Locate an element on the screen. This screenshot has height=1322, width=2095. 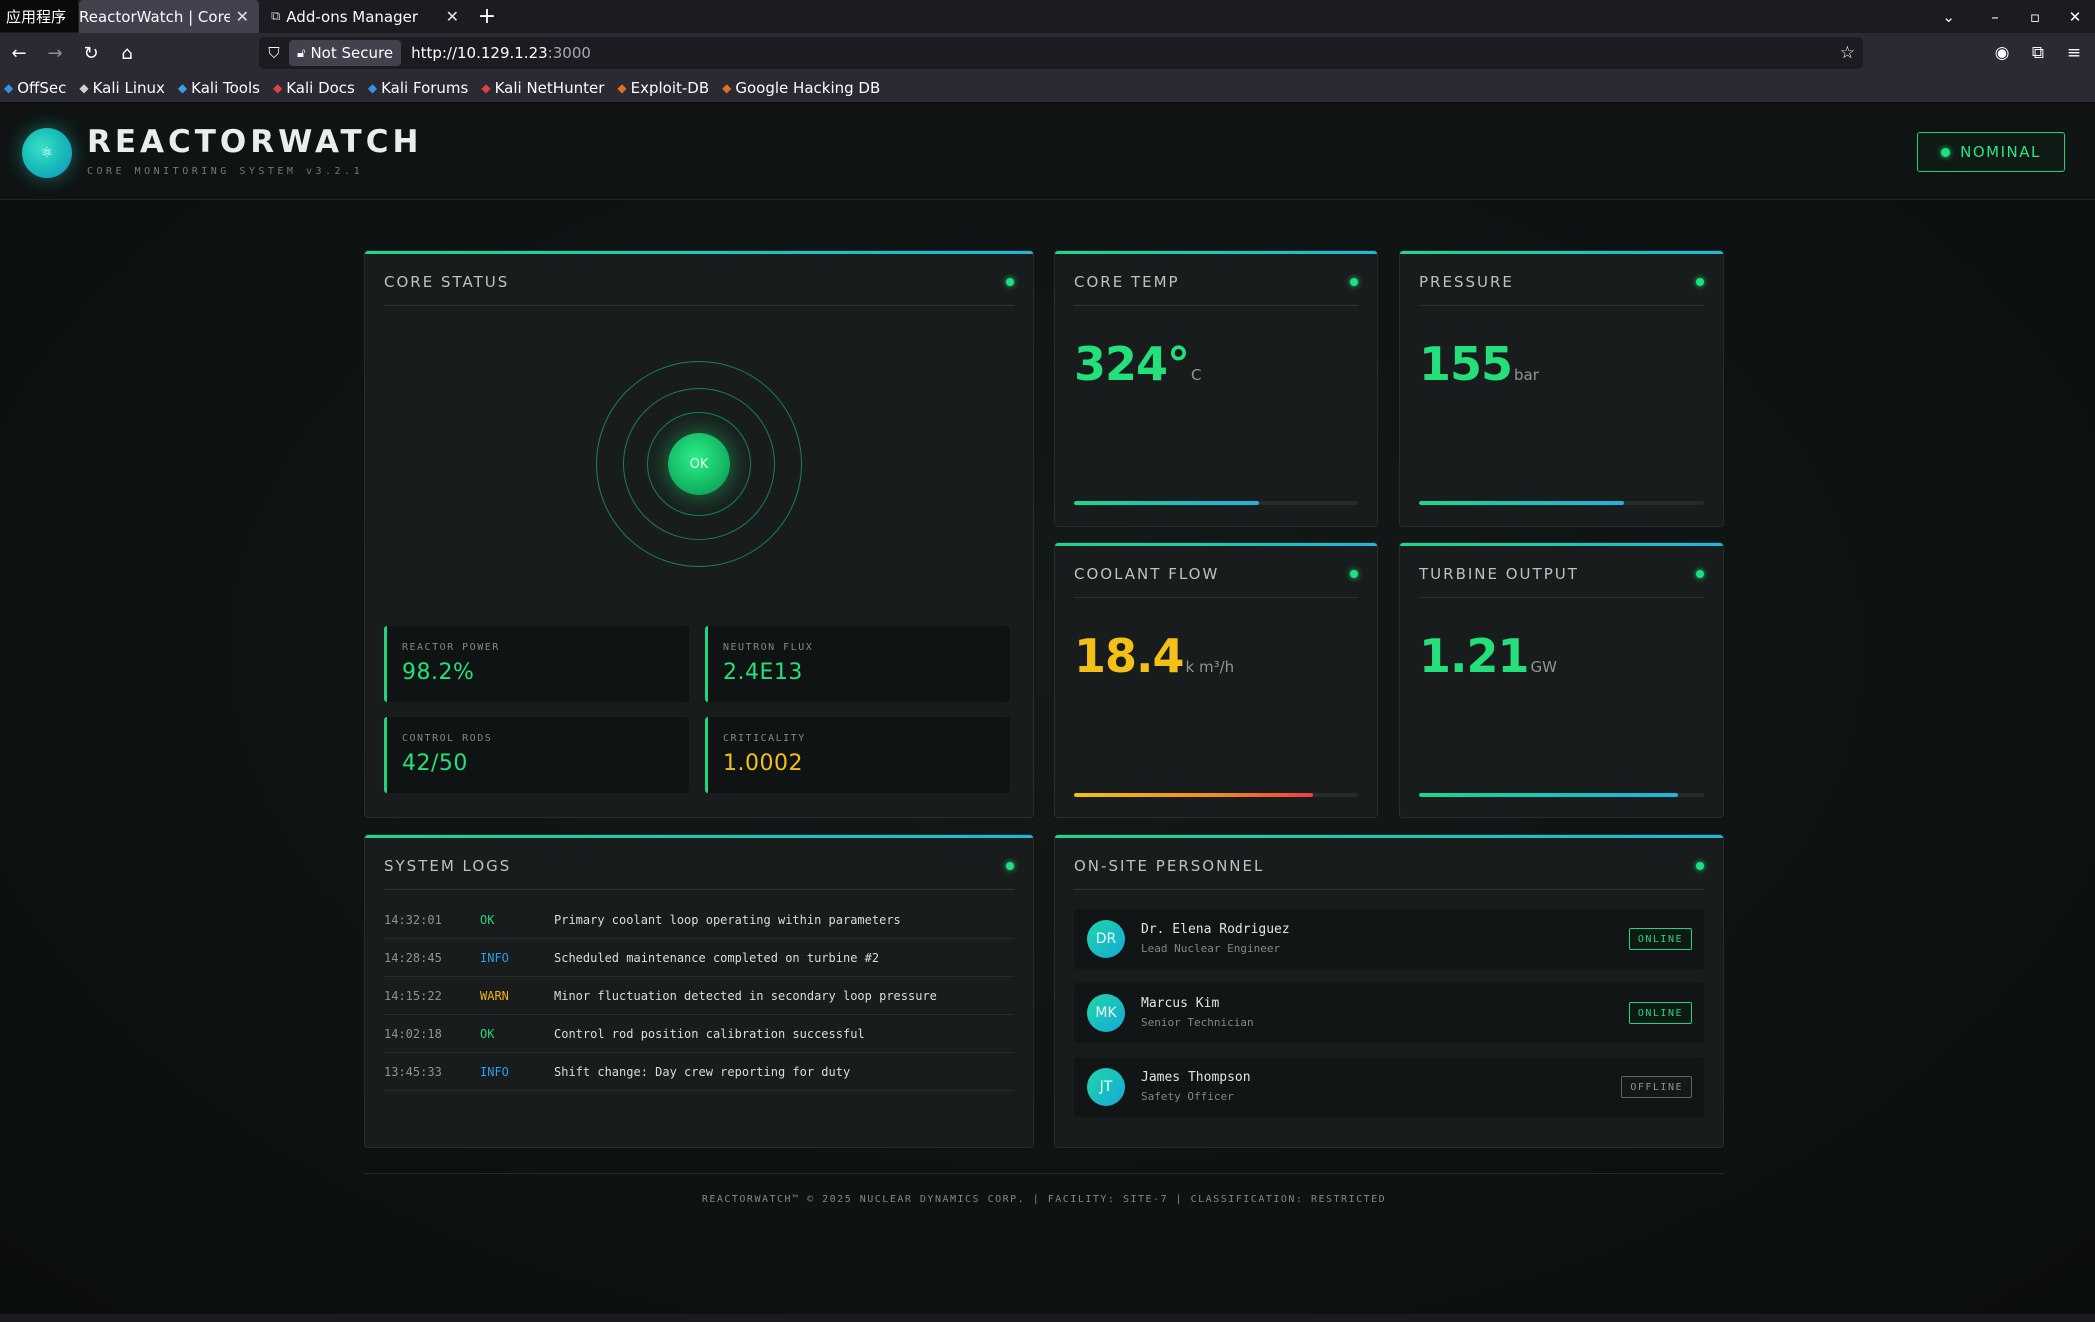
log-time: 14:02:18 is located at coordinates (413, 1033).